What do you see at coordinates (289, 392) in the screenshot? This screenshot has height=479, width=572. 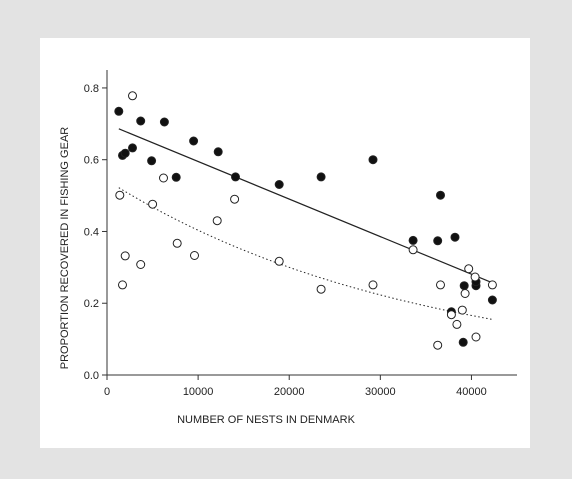 I see `x-tick-label: 20000` at bounding box center [289, 392].